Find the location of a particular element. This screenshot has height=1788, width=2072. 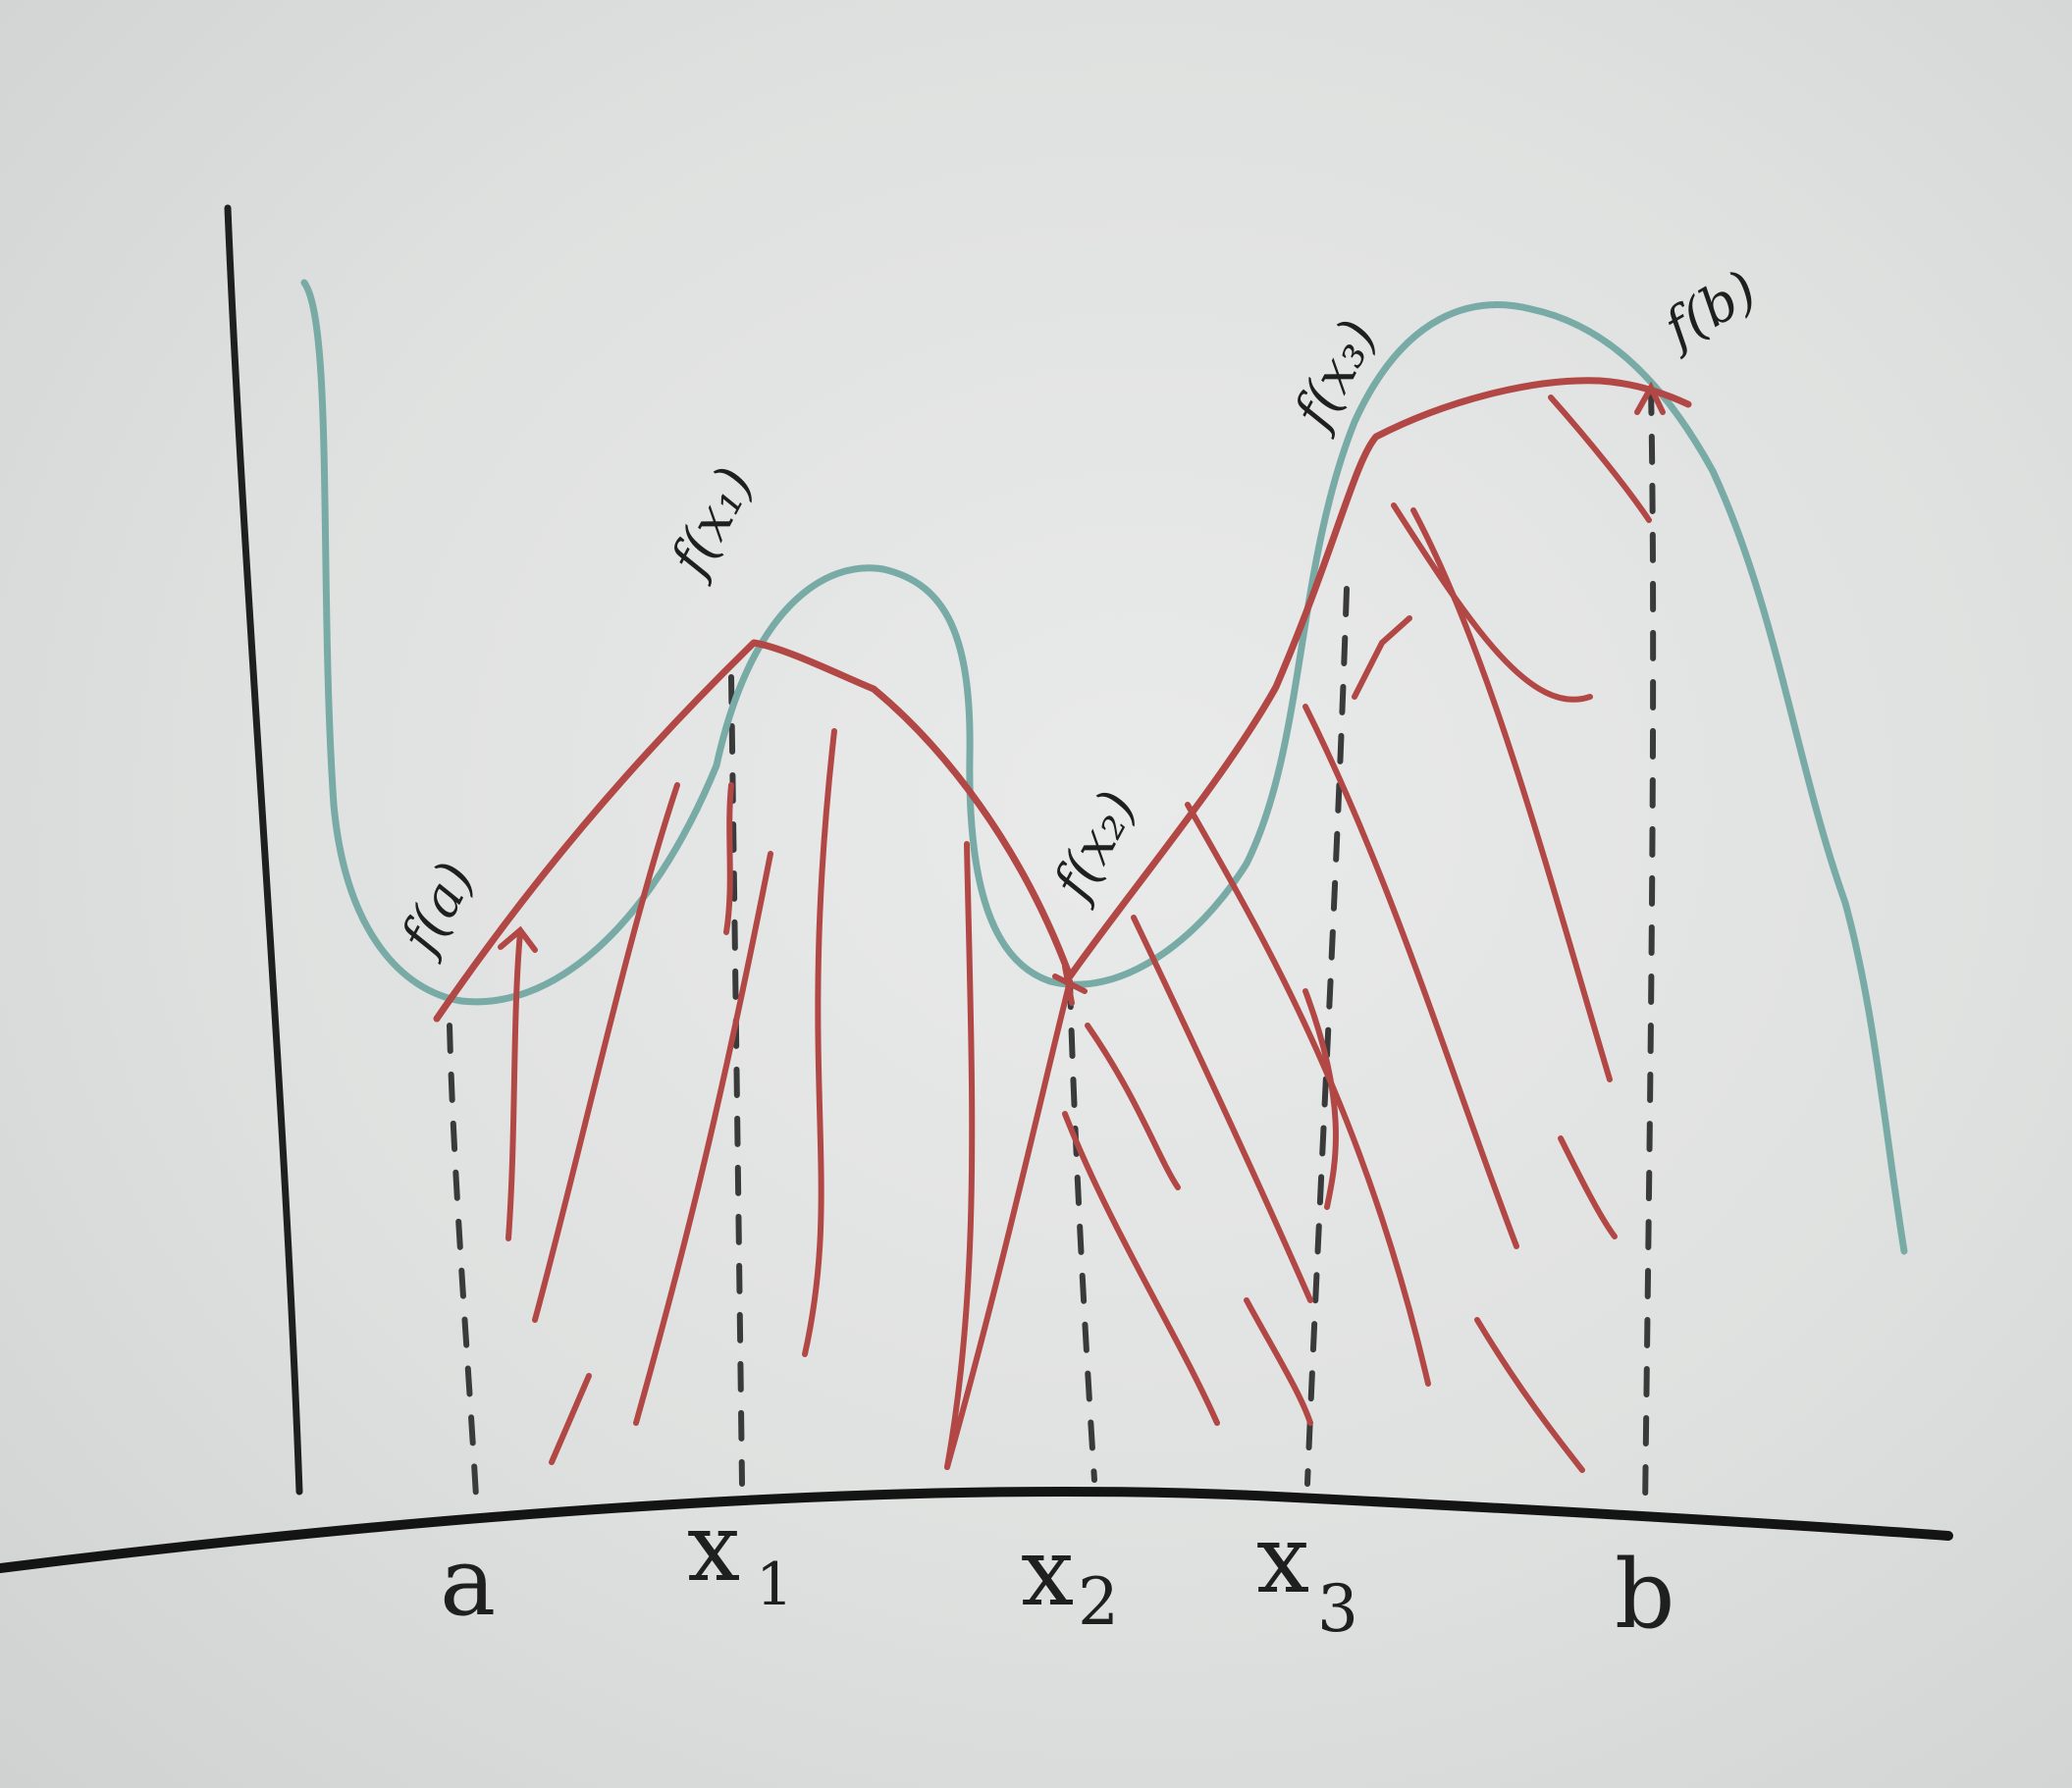

guide-x1 is located at coordinates (736, 1080).